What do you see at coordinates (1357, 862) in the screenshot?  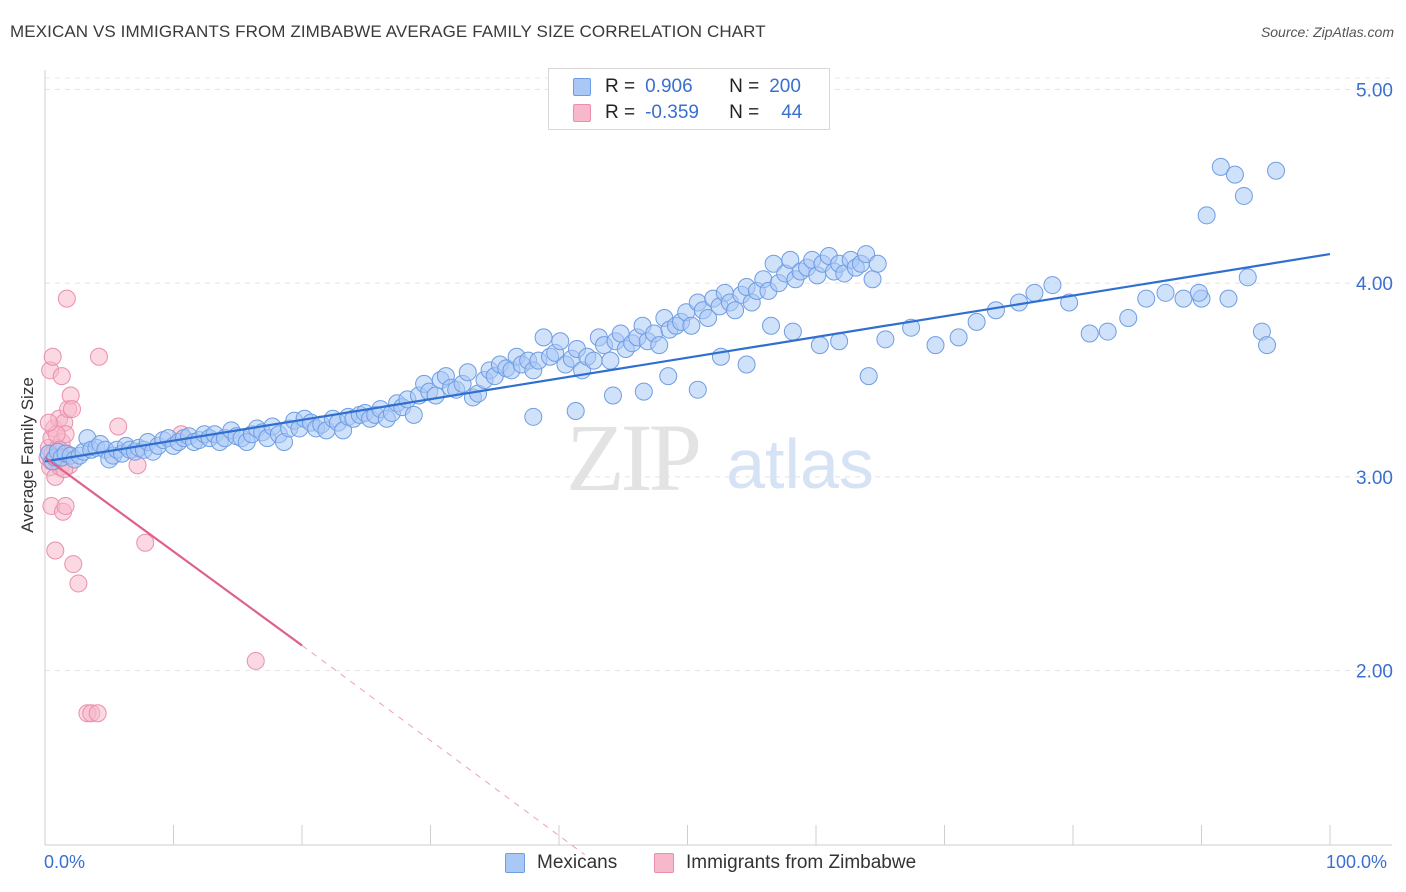 I see `x-tick-label-max: 100.0%` at bounding box center [1357, 862].